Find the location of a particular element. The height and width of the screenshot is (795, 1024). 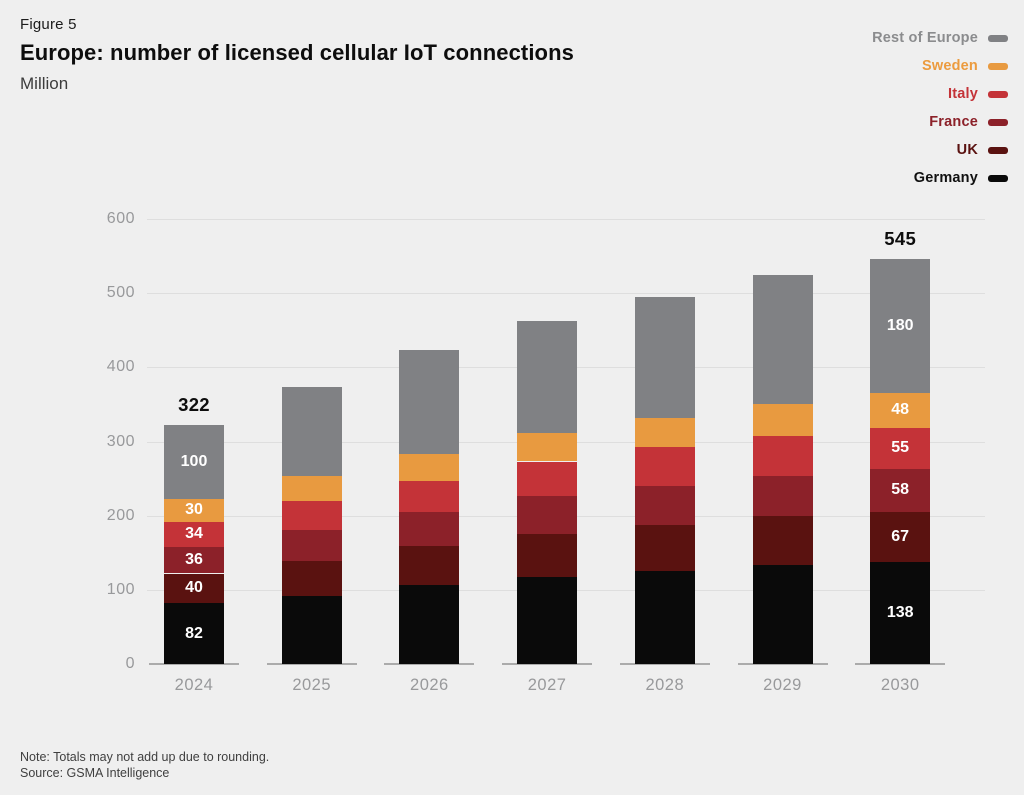

legend-label: Sweden is located at coordinates (950, 66).